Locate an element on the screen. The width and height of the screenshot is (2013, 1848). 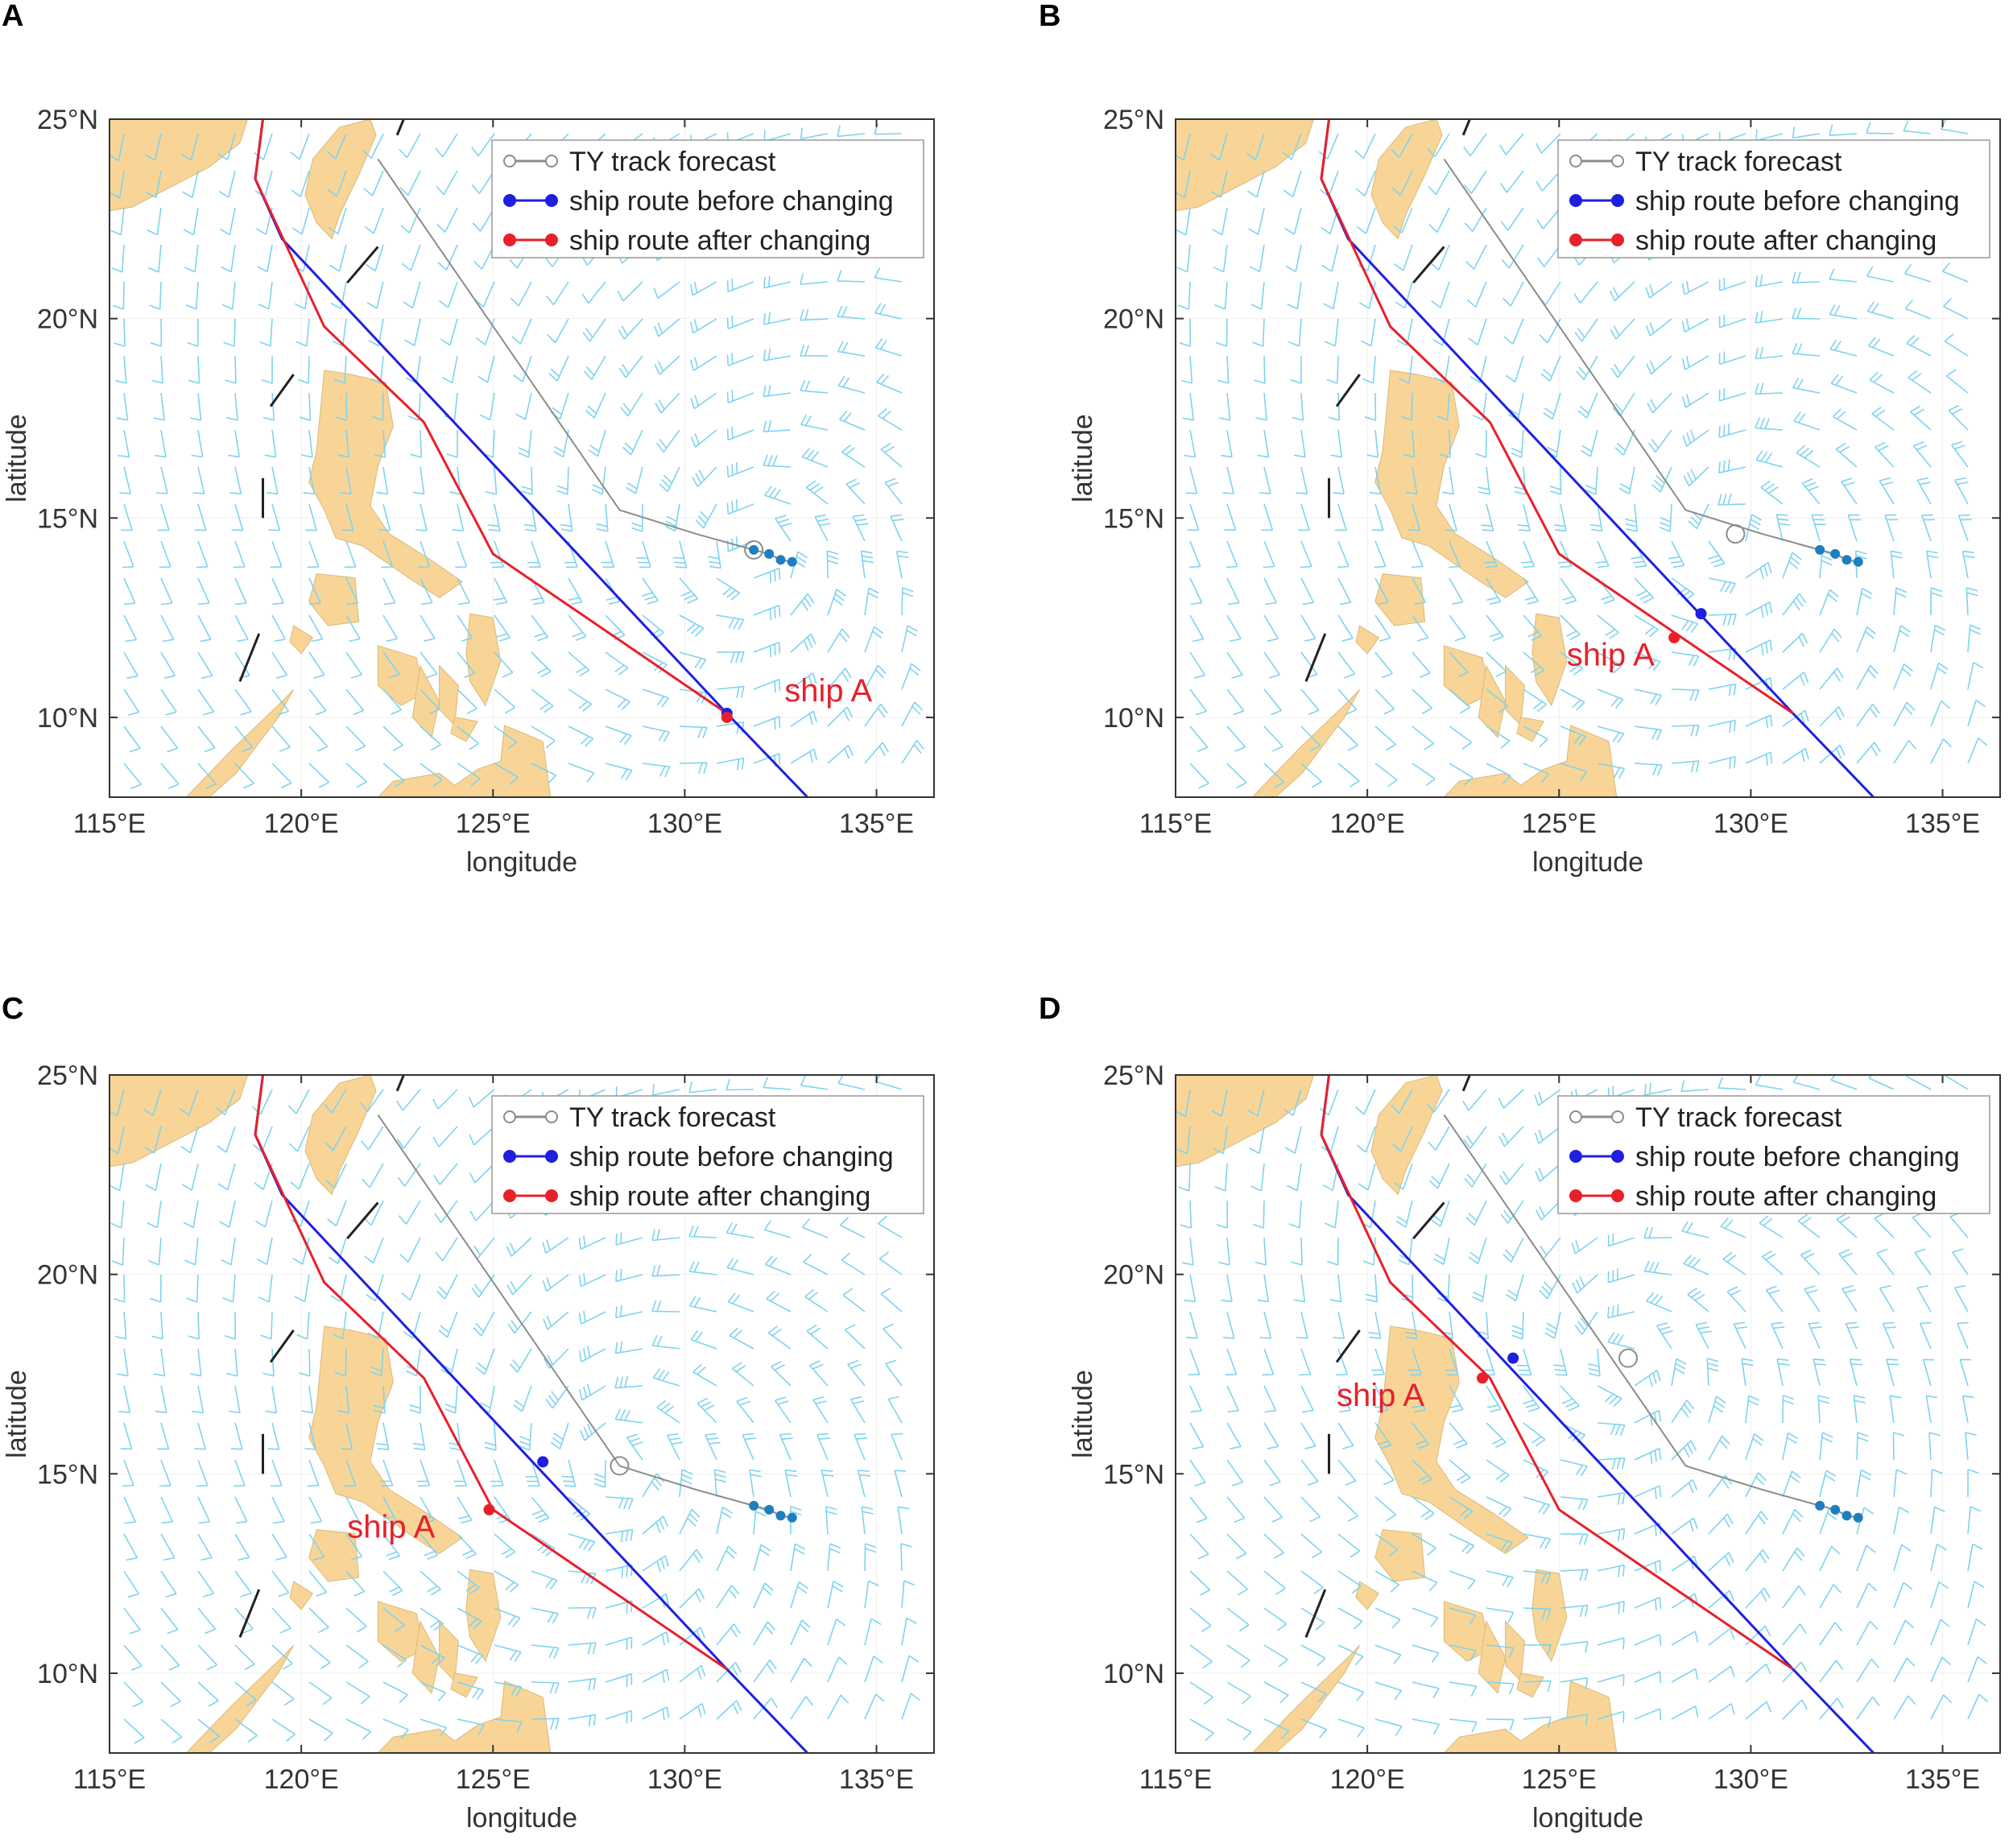
legend-swatch-marker is located at coordinates (509, 200).